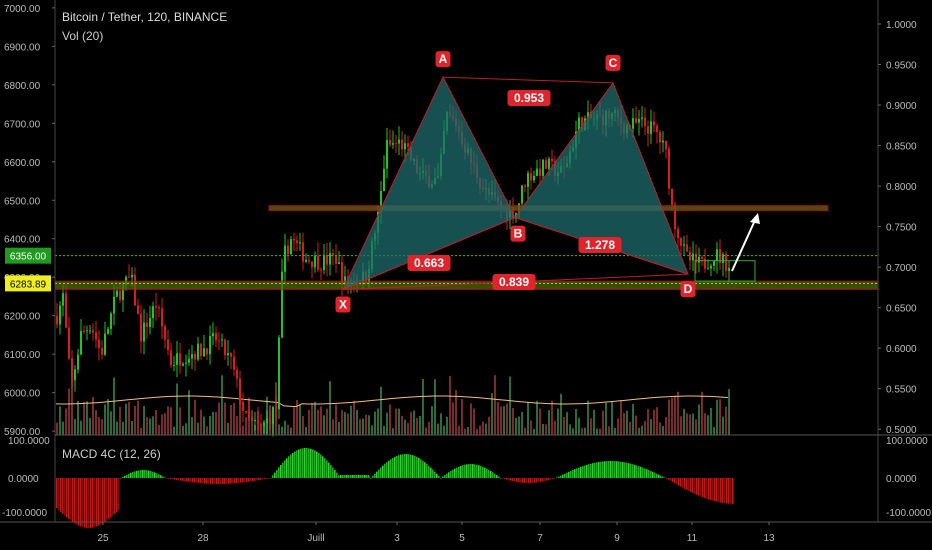 The image size is (932, 550). Describe the element at coordinates (908, 513) in the screenshot. I see `macd-tick-label: -100.0000` at that location.